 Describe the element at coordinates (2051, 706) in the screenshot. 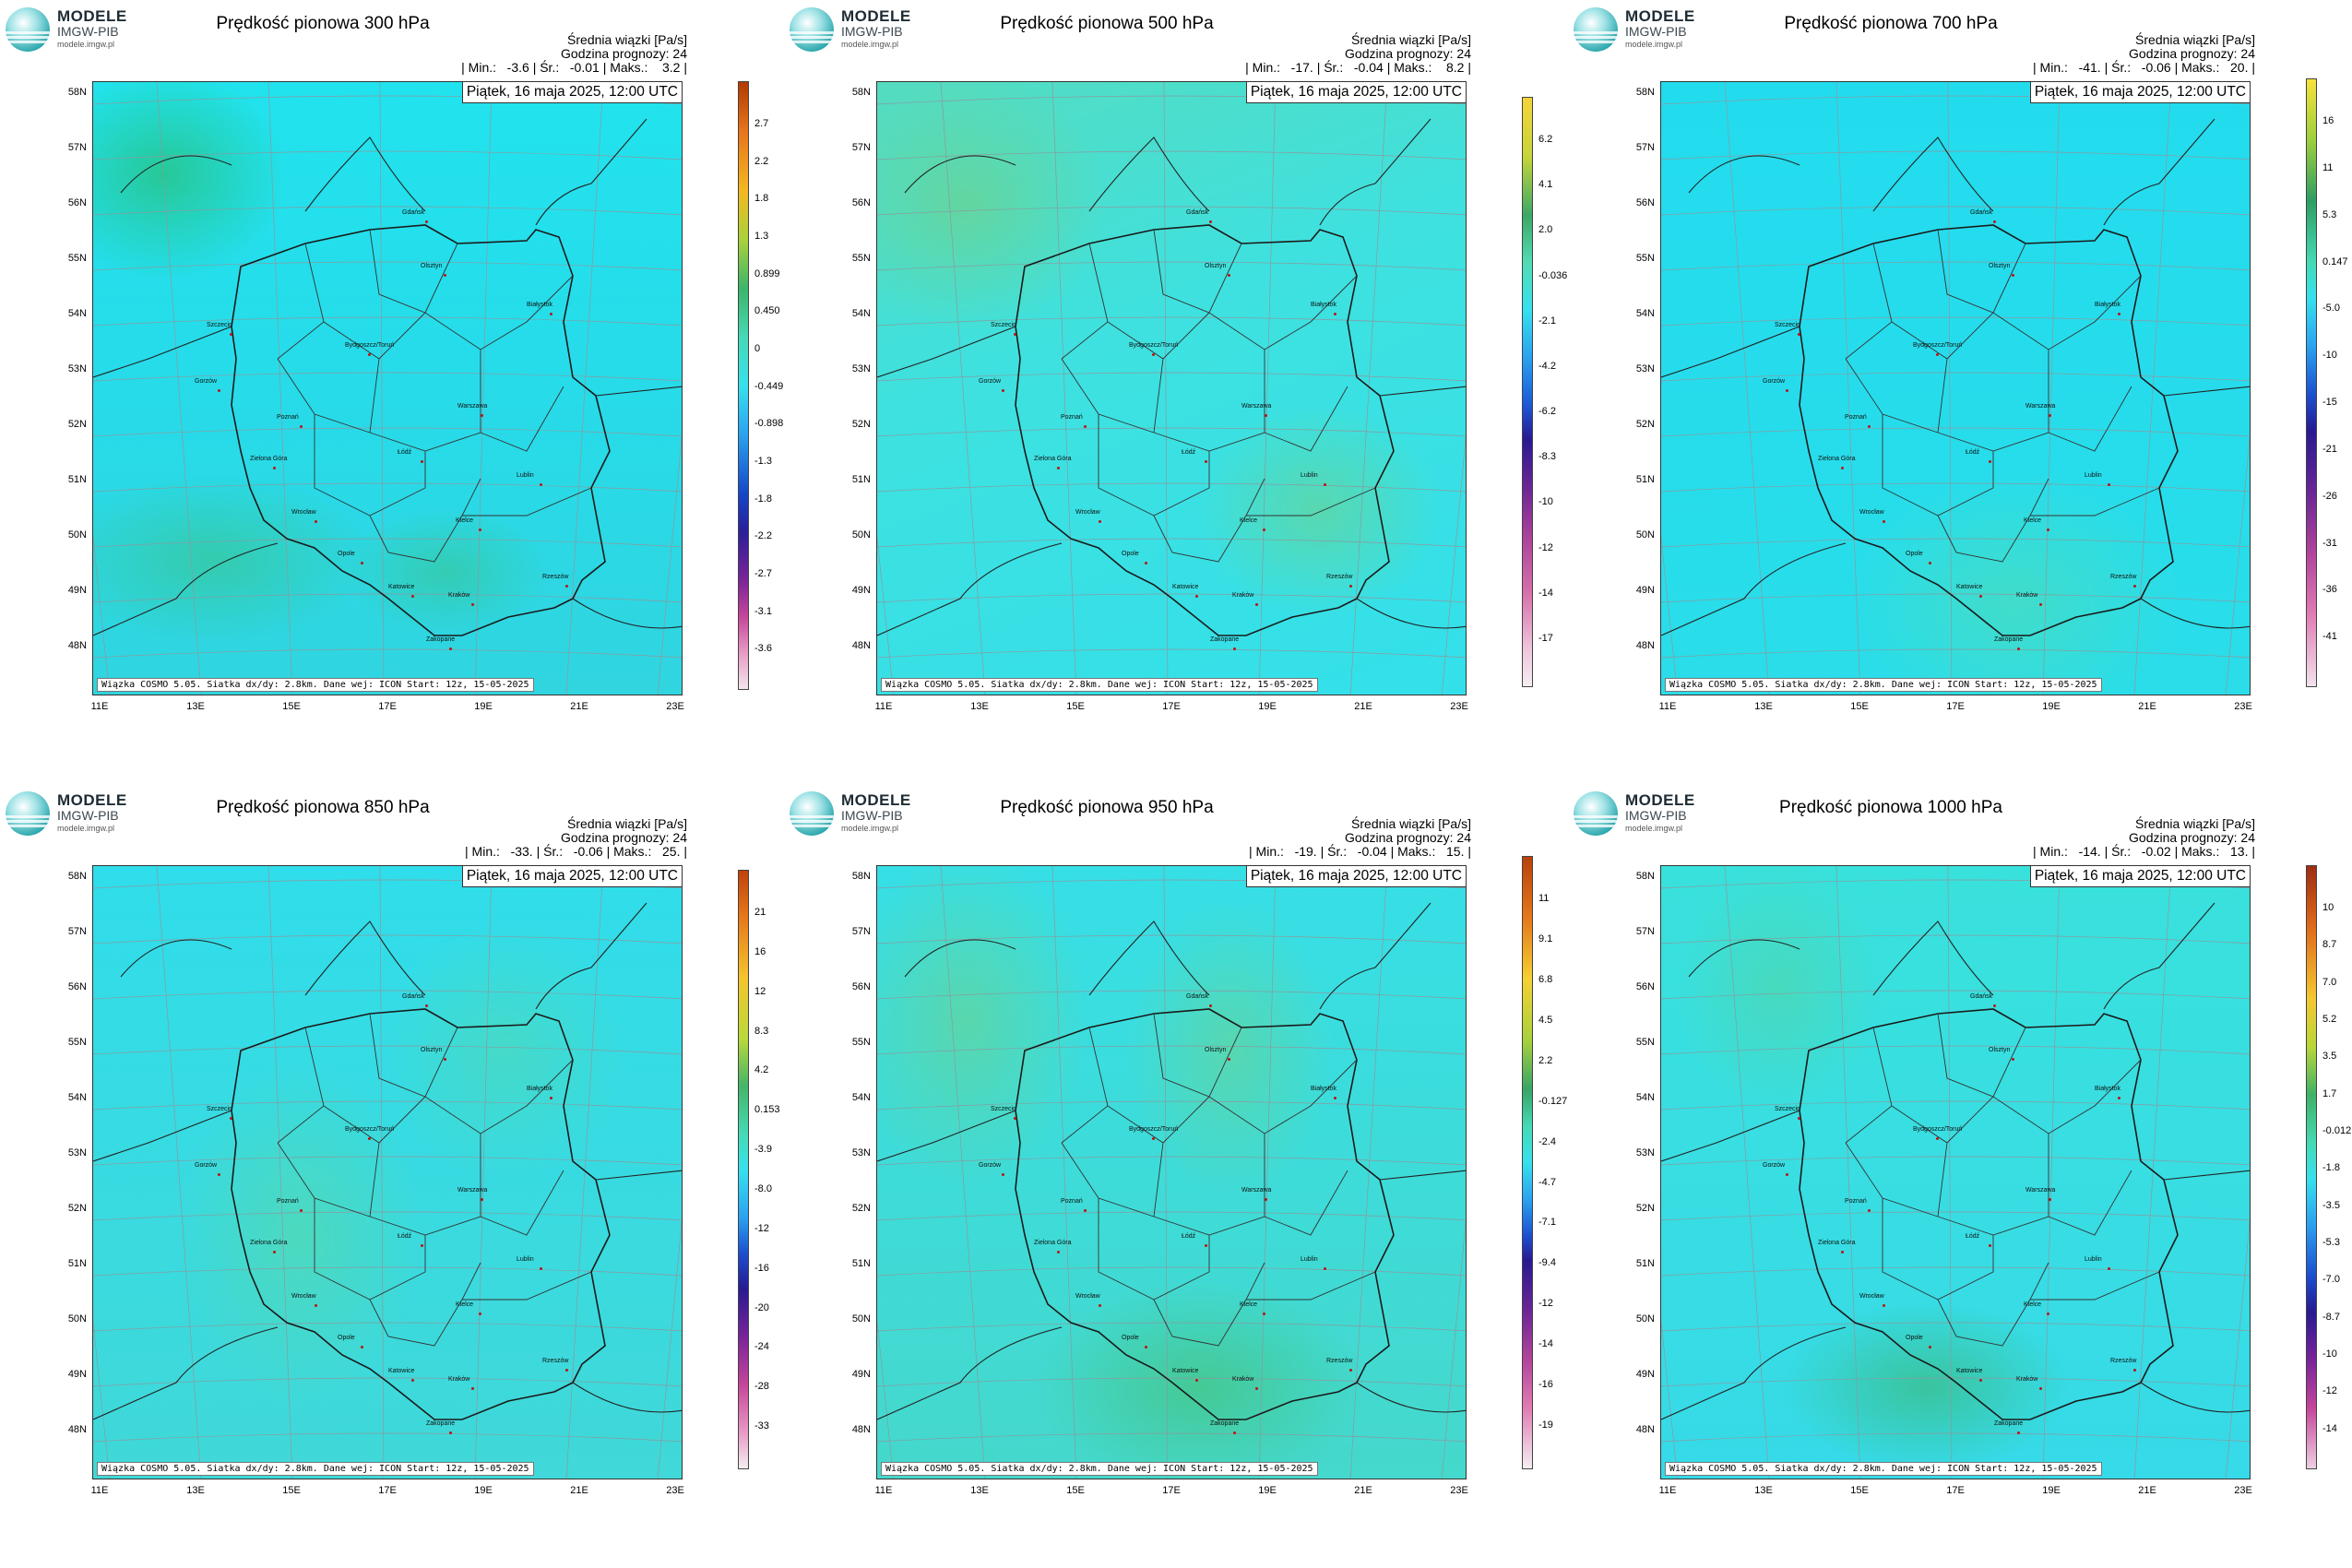

I see `longitude-label: 19E` at that location.